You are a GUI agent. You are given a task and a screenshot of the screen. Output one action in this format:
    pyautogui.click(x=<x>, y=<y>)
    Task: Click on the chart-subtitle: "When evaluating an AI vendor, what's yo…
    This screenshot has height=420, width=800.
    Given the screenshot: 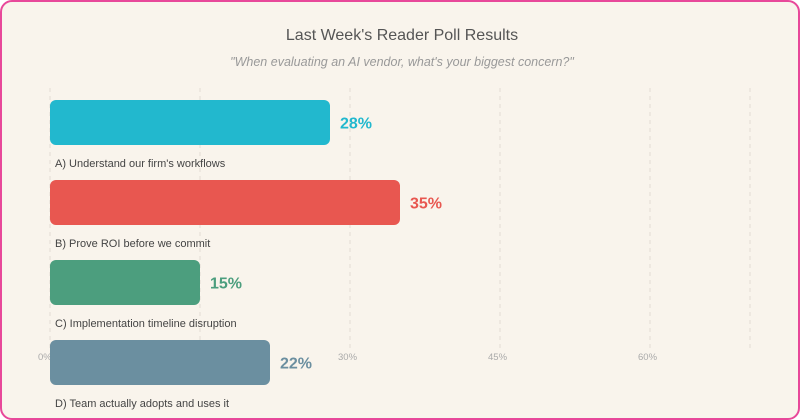 What is the action you would take?
    pyautogui.click(x=402, y=62)
    